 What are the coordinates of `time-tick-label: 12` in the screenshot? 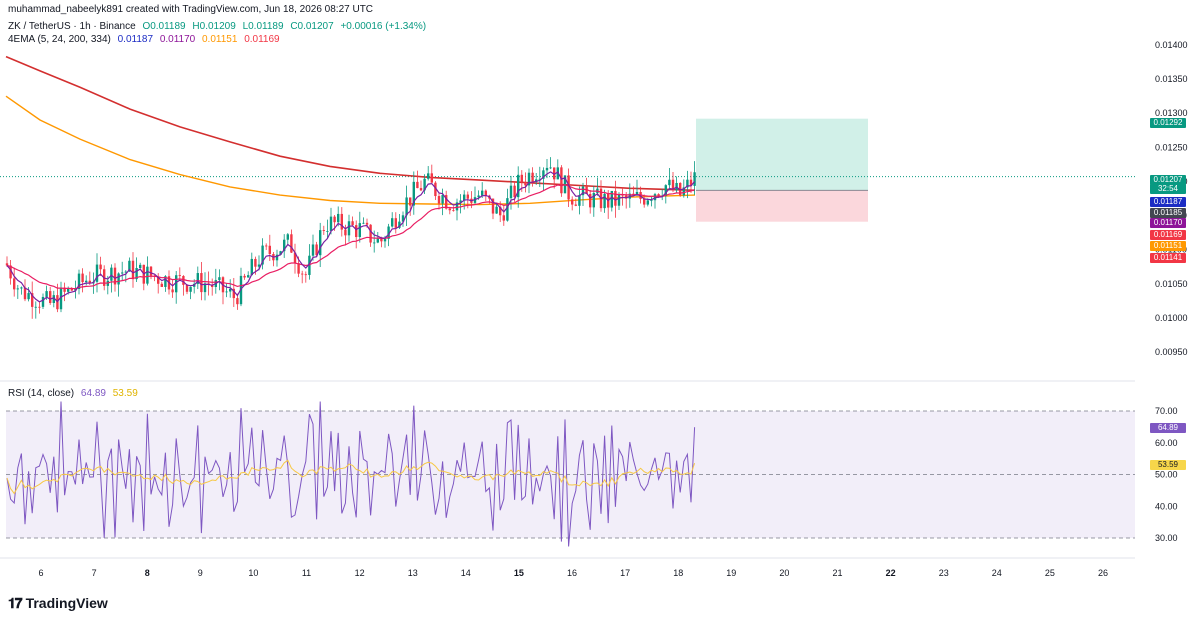 It's located at (360, 573).